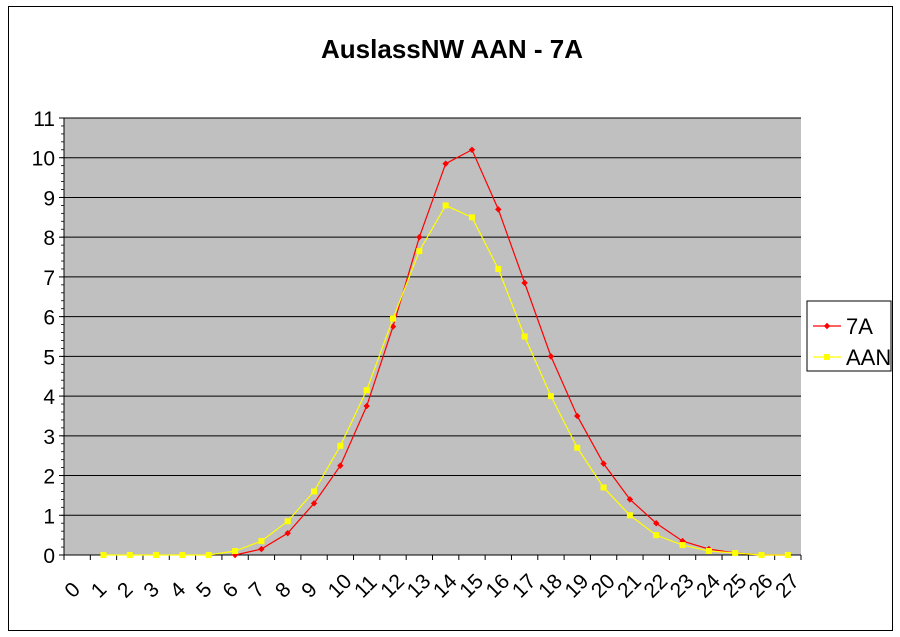 This screenshot has height=637, width=900. I want to click on legend-box, so click(849, 336).